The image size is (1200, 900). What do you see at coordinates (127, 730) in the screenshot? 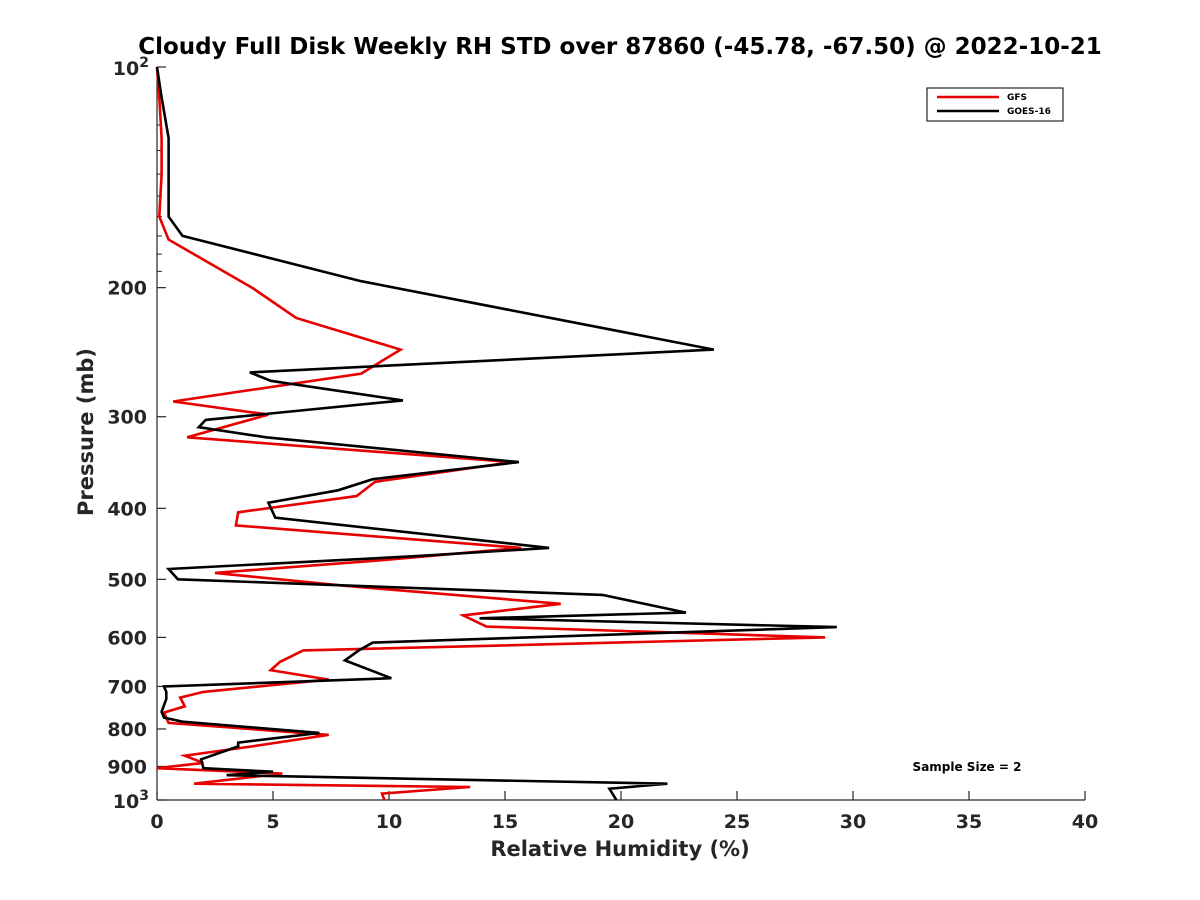
I see `y-tick-label: 800` at bounding box center [127, 730].